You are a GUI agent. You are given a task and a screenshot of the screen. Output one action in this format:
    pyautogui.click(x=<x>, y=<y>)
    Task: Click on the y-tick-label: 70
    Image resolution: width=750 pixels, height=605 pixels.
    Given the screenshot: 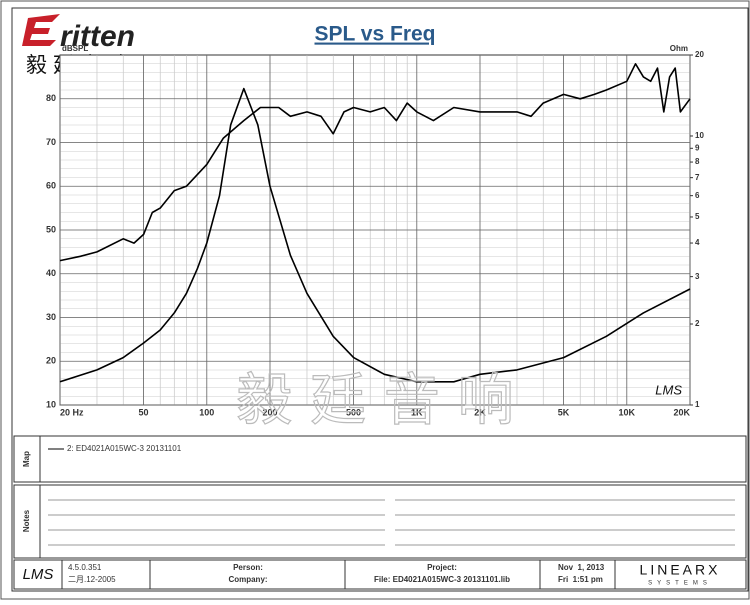 What is the action you would take?
    pyautogui.click(x=51, y=142)
    